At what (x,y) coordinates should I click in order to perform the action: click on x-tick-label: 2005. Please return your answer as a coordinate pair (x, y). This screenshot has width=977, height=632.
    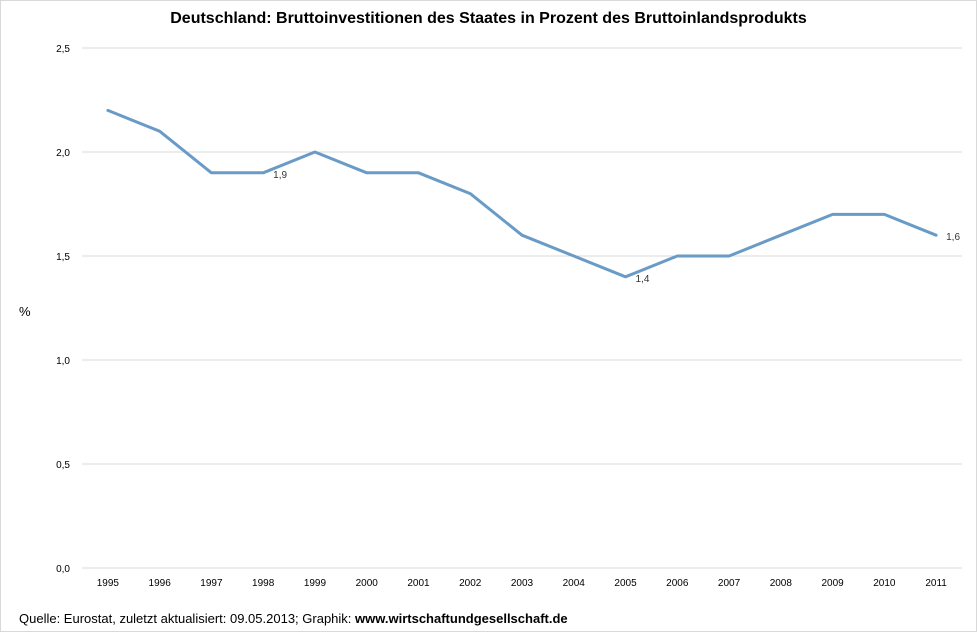
    Looking at the image, I should click on (625, 583).